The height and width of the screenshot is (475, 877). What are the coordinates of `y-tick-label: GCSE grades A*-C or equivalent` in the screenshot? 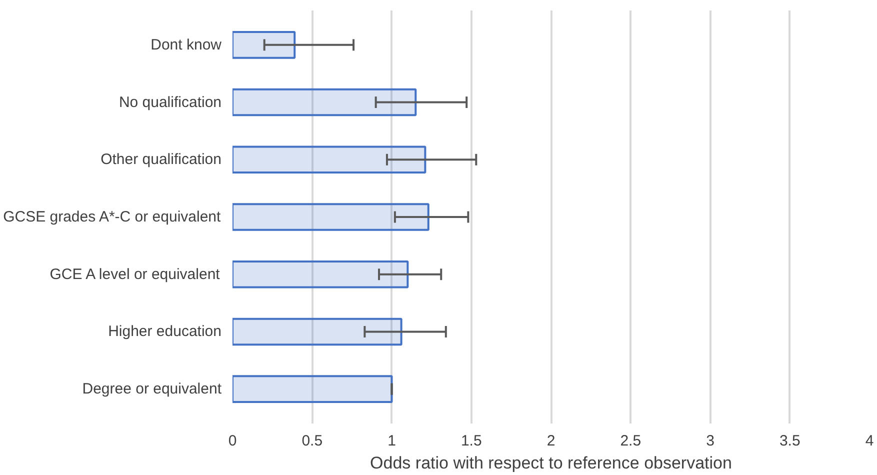 It's located at (112, 217).